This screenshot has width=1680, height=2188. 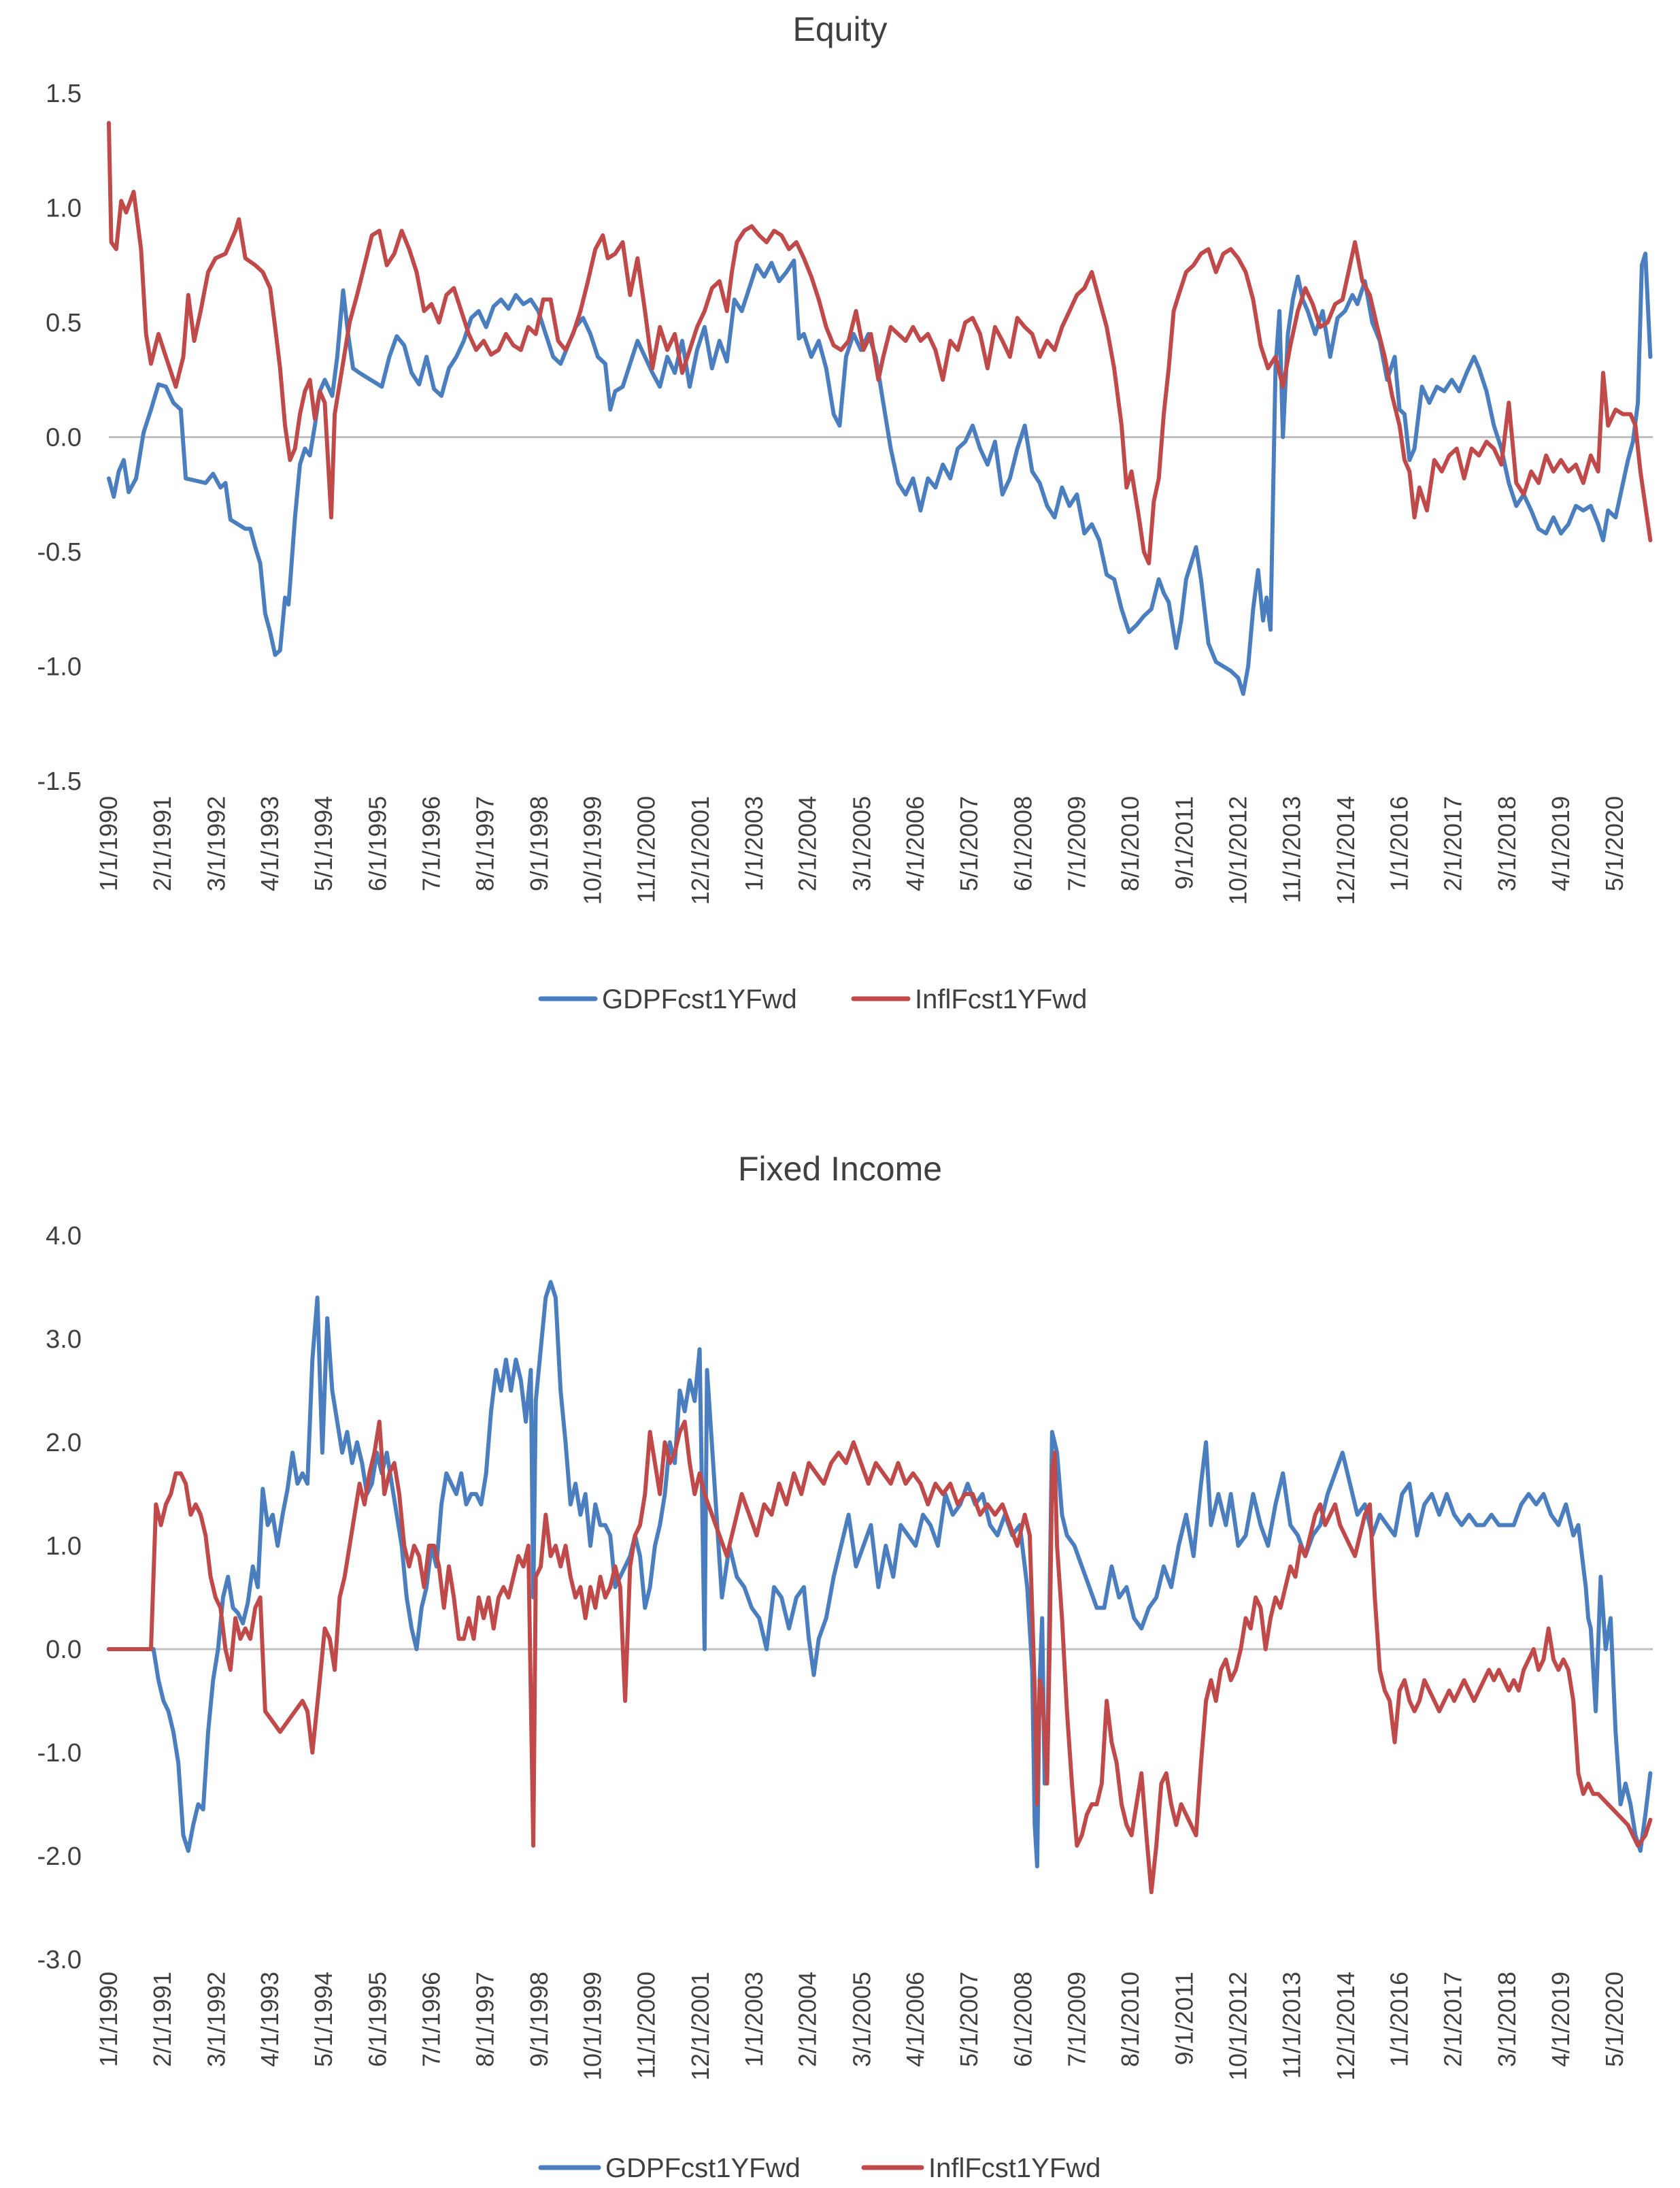 I want to click on chart-title: Equity, so click(x=840, y=29).